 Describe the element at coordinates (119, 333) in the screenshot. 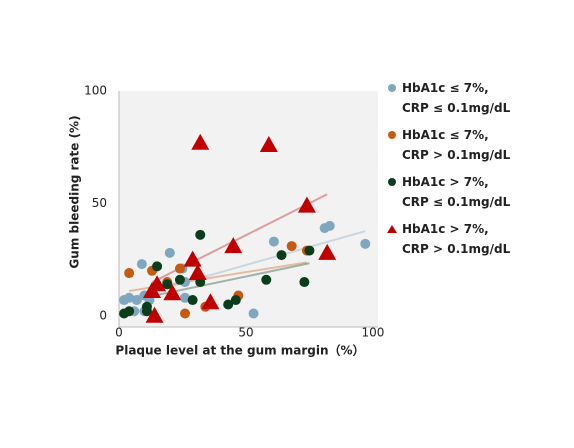

I see `x-tick-label: 0` at that location.